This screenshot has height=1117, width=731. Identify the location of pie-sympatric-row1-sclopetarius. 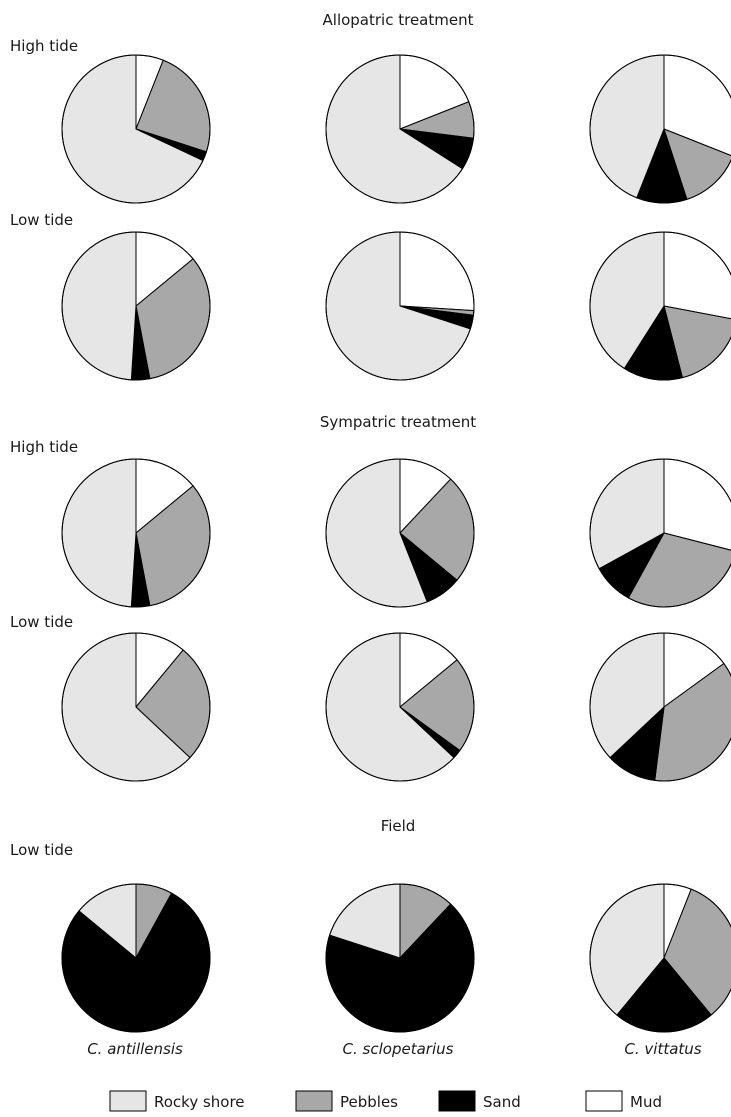
(400, 533).